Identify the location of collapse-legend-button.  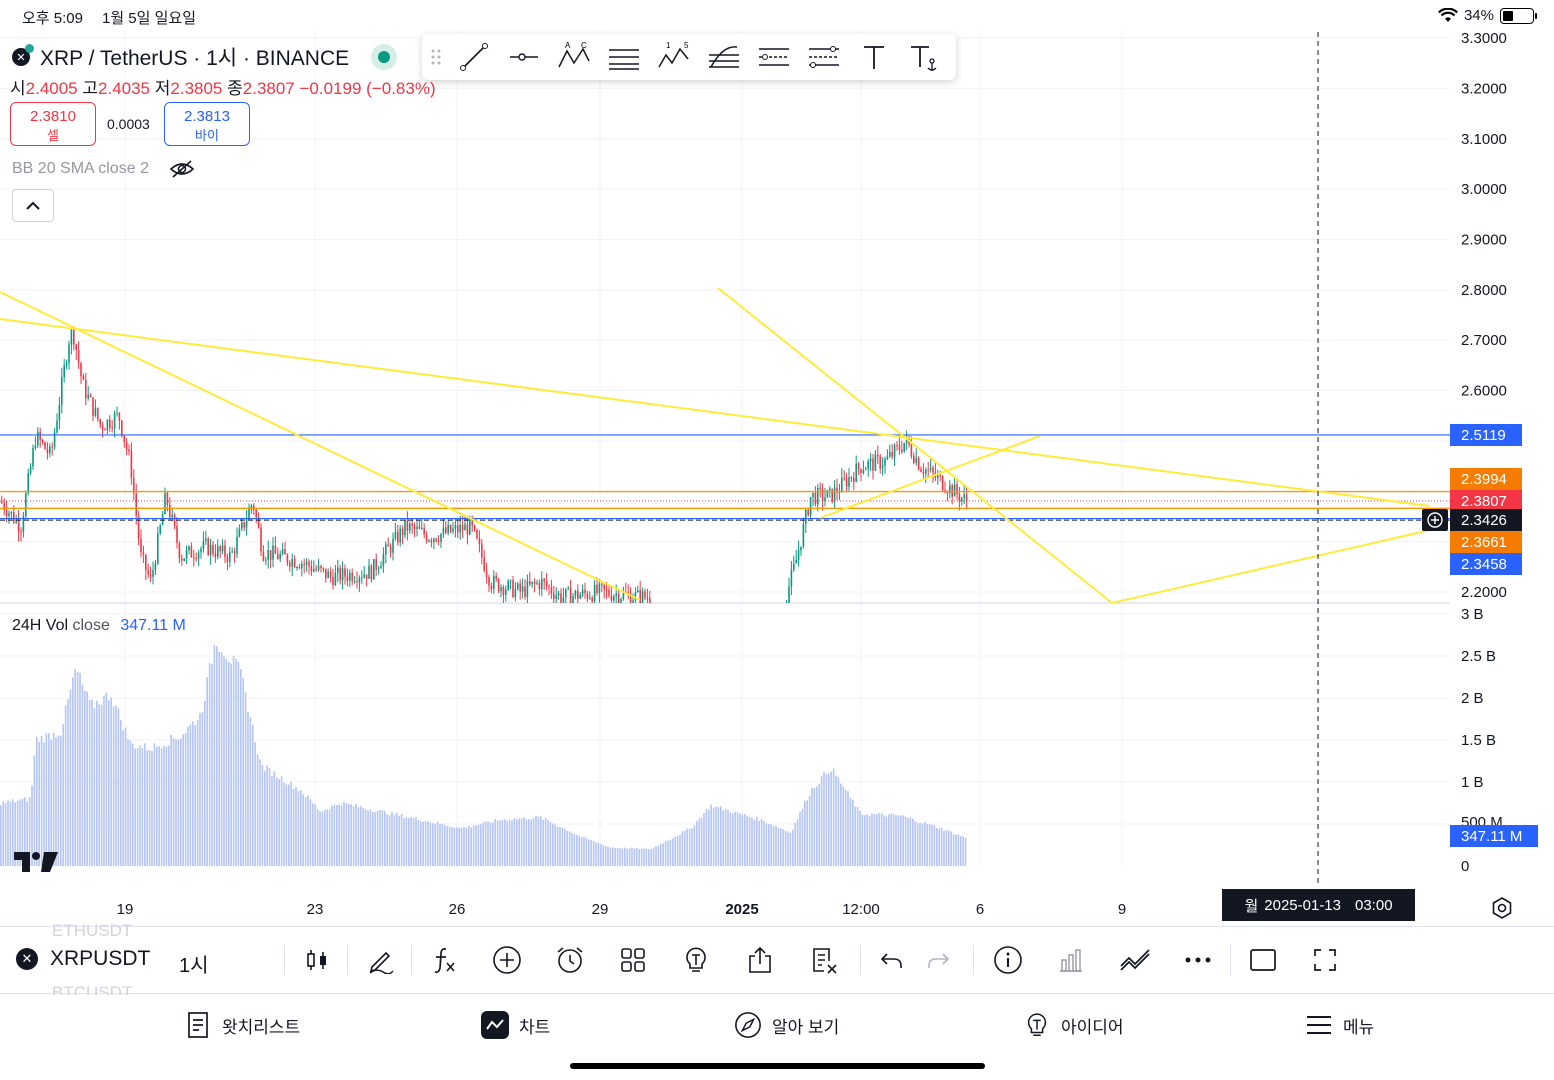
(33, 205).